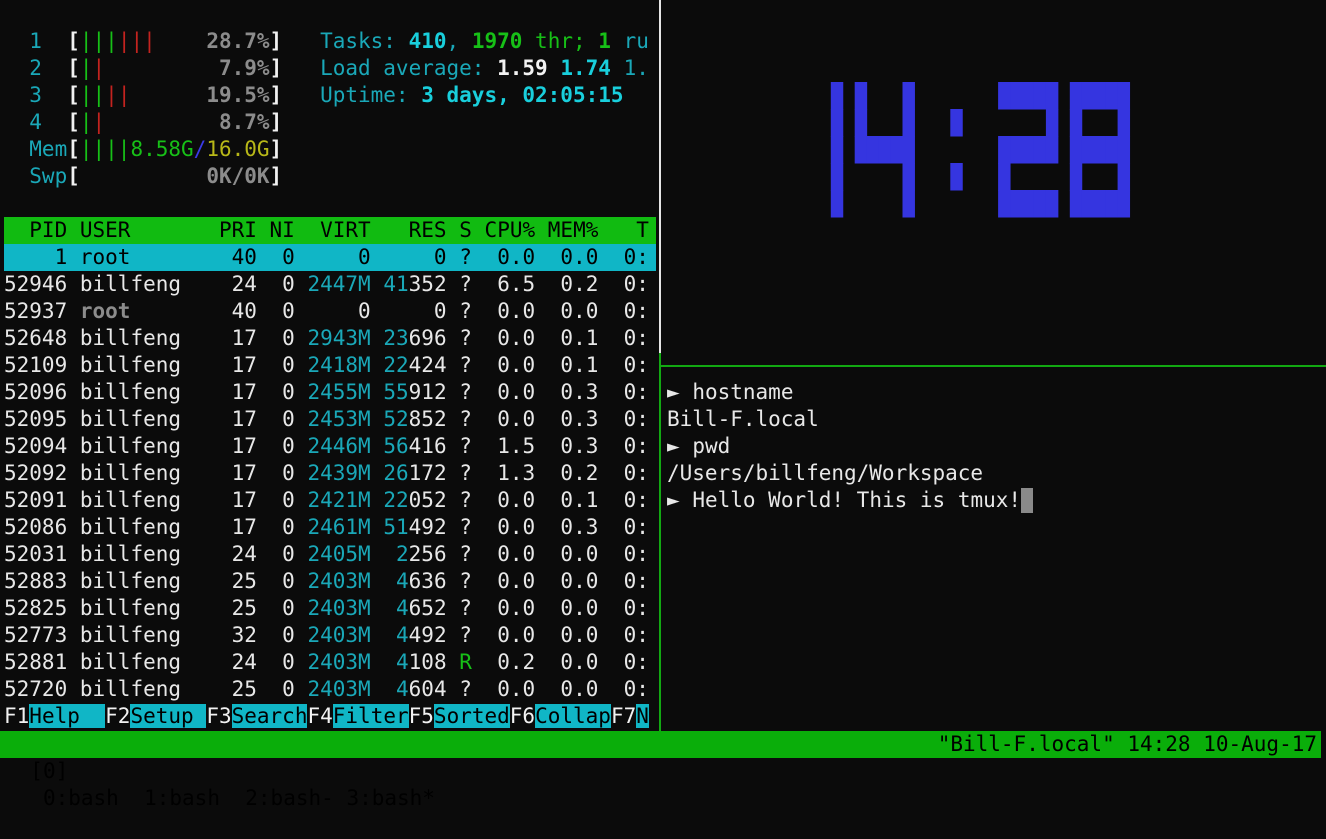 Image resolution: width=1326 pixels, height=839 pixels. I want to click on fkey-label-filter: Filter, so click(370, 715).